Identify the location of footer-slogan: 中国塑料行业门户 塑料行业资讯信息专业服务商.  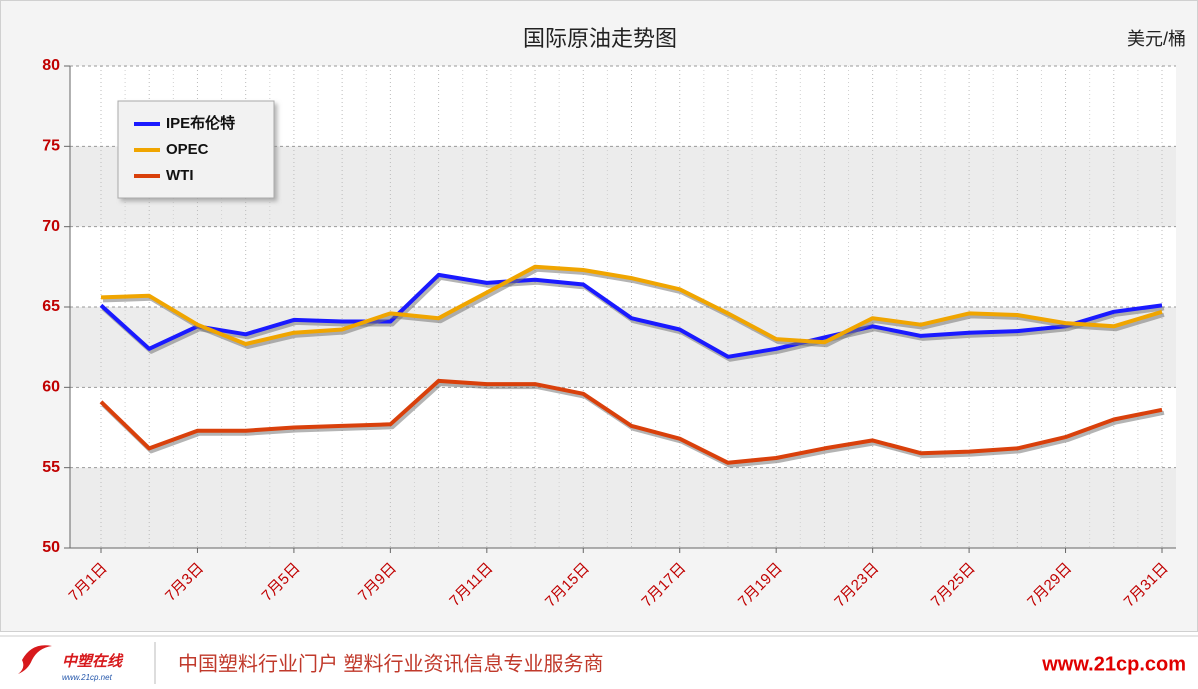
(391, 663).